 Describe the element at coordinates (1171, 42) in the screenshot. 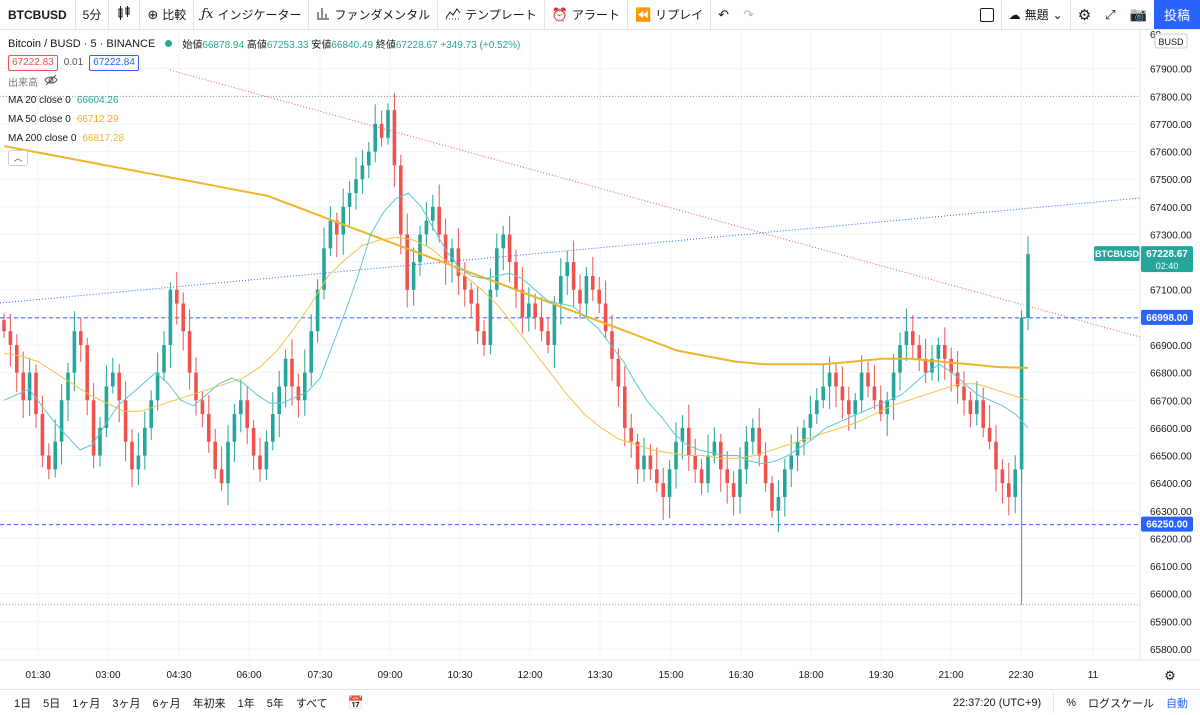

I see `currency-label: BUSD` at that location.